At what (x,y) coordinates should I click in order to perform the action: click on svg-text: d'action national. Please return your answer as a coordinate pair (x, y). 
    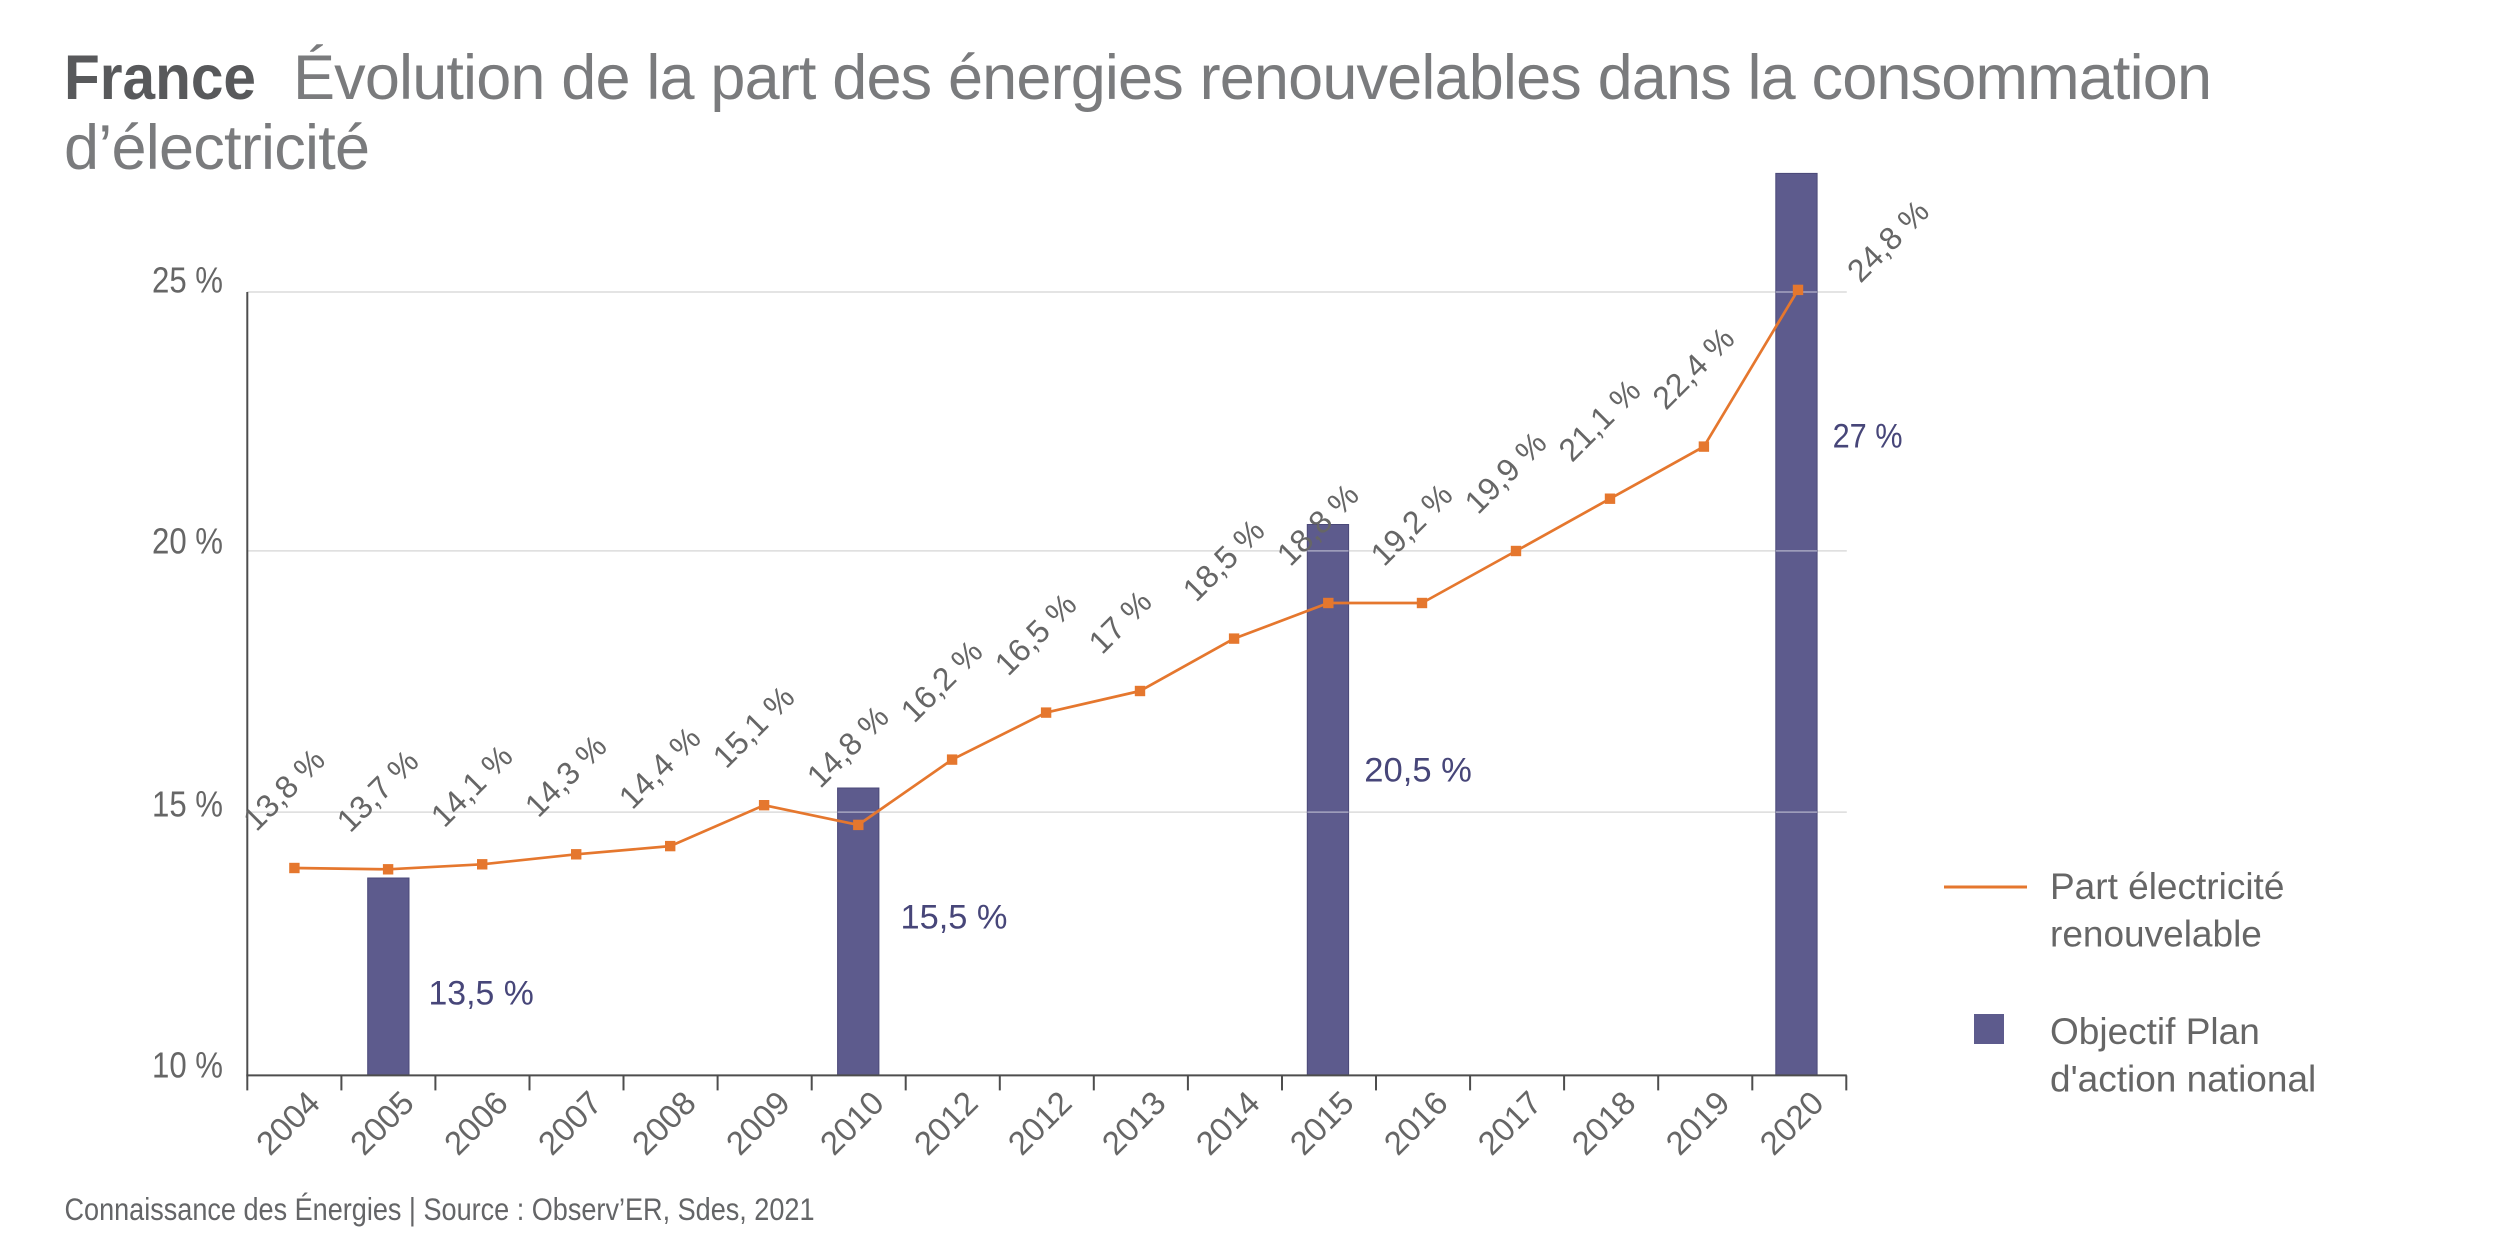
    Looking at the image, I should click on (2183, 1079).